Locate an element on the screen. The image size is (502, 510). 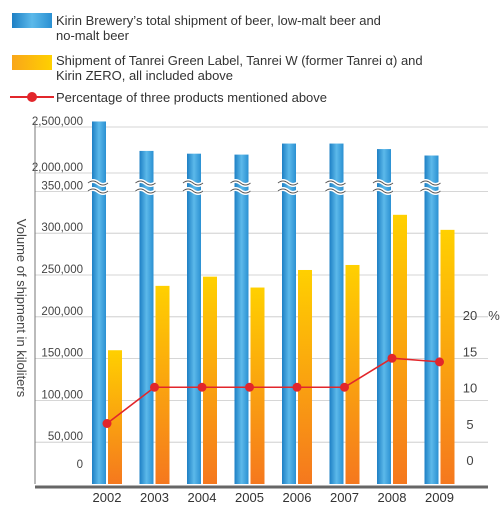
legend-swatch-three-products is located at coordinates (32, 62).